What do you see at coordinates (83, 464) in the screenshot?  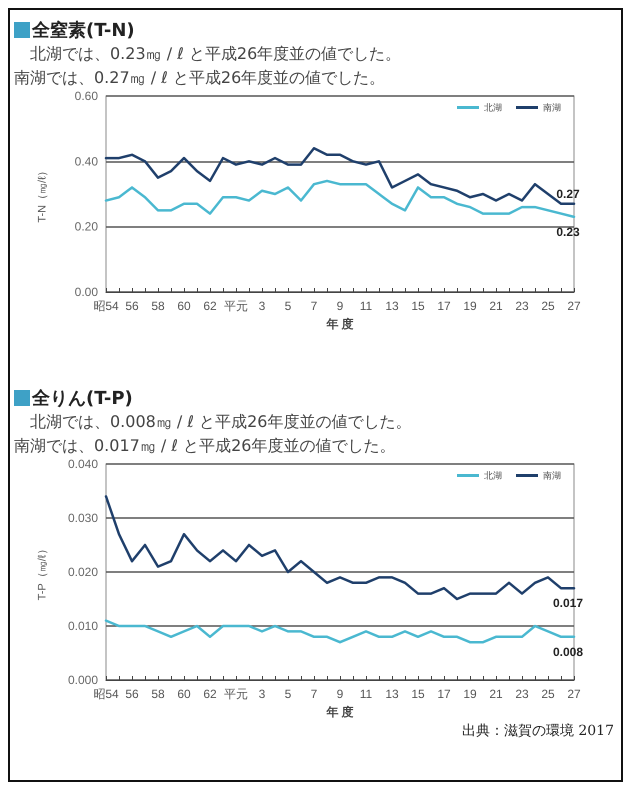 I see `y-tick-label: 0.040` at bounding box center [83, 464].